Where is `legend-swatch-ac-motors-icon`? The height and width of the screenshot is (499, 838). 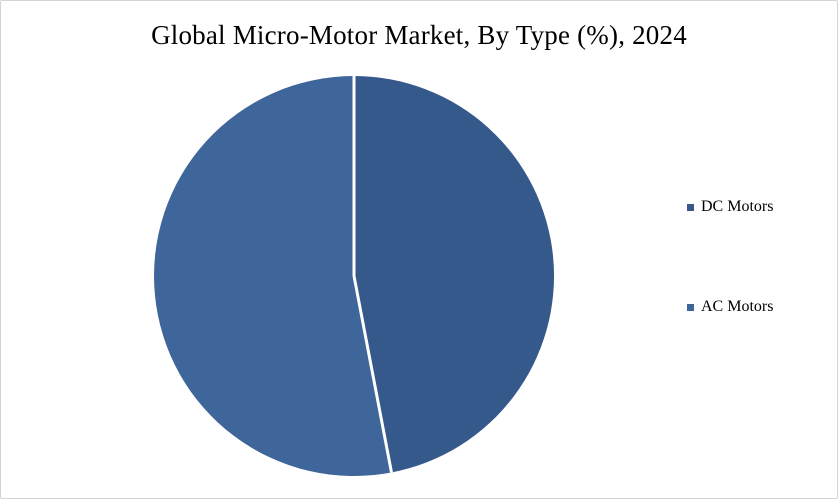 legend-swatch-ac-motors-icon is located at coordinates (690, 307).